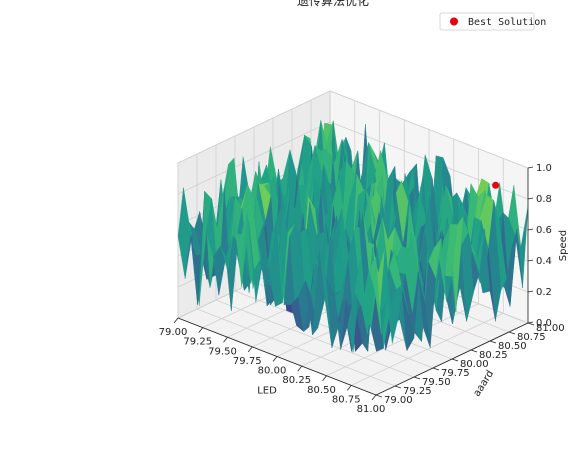  Describe the element at coordinates (544, 323) in the screenshot. I see `z-tick-label: 0.0` at that location.